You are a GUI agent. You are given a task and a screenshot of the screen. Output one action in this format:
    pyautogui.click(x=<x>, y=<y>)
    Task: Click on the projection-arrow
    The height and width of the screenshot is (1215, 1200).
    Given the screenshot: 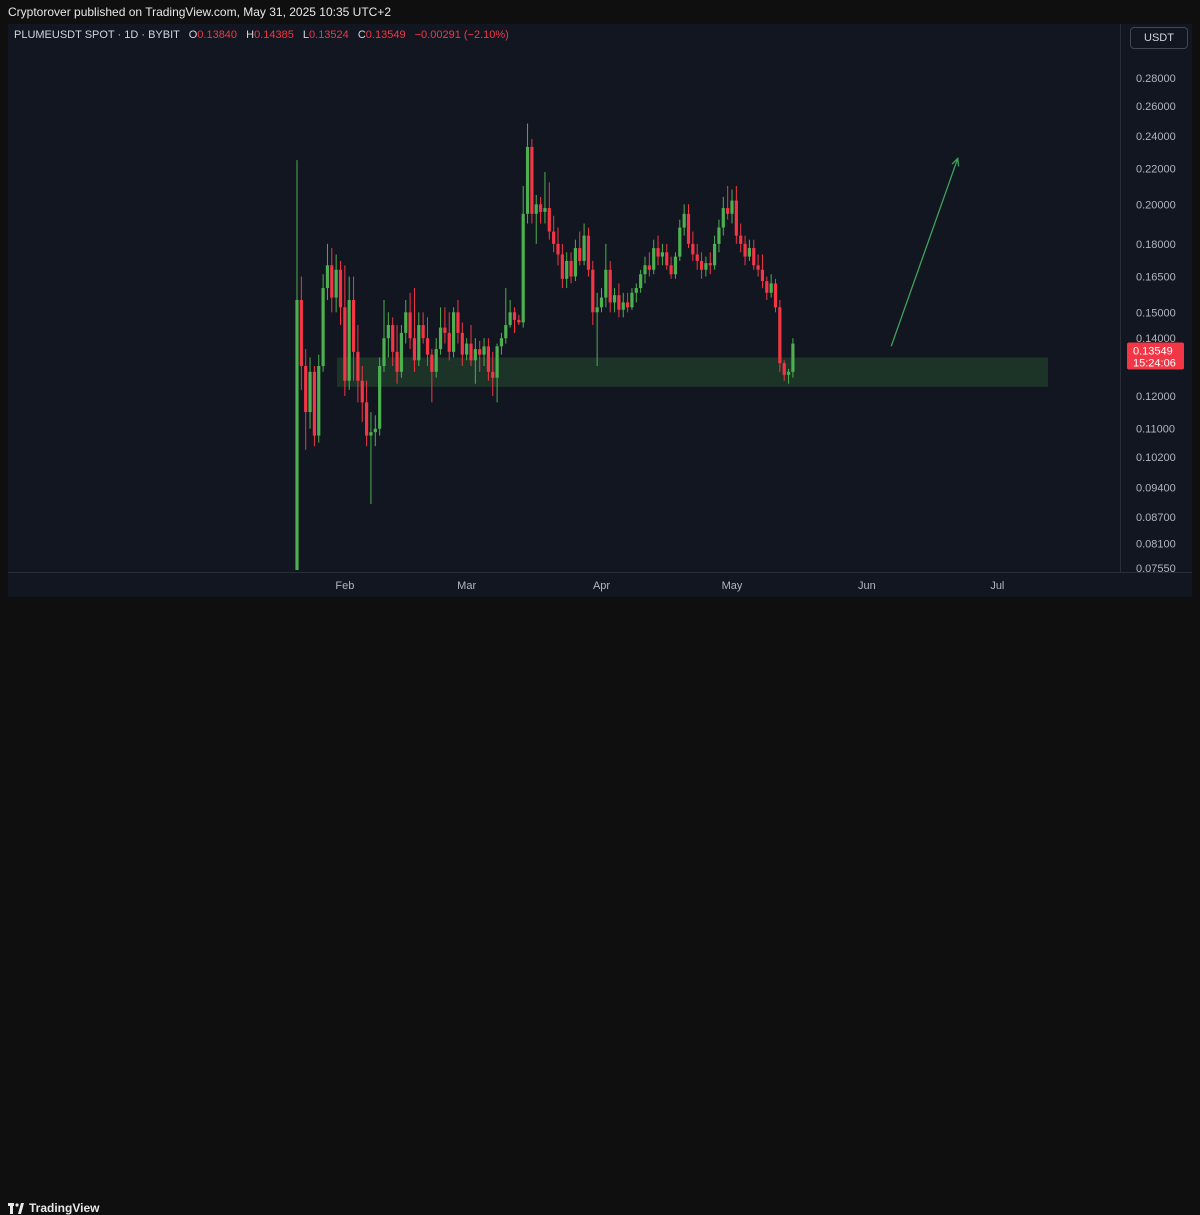 What is the action you would take?
    pyautogui.click(x=924, y=252)
    